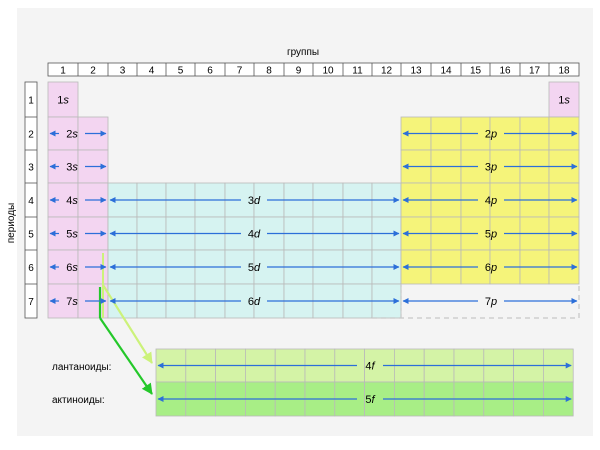 The width and height of the screenshot is (600, 450). Describe the element at coordinates (491, 135) in the screenshot. I see `p-orbital-label: 2p` at that location.